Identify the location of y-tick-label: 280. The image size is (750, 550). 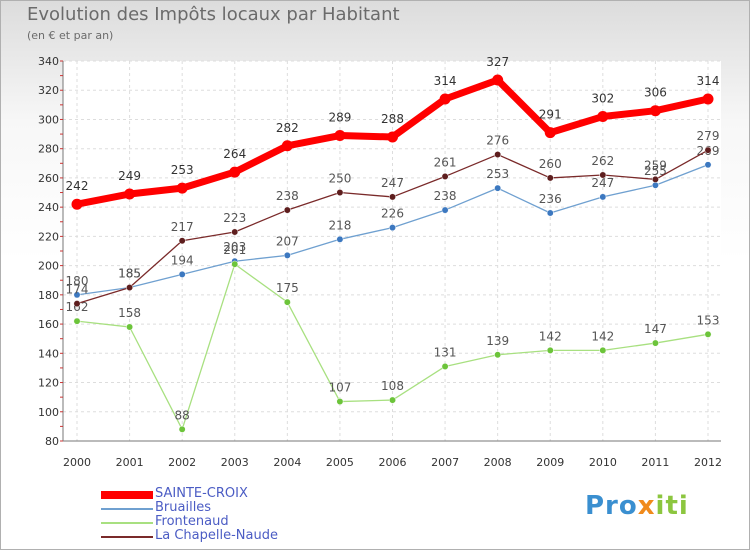
(48, 149).